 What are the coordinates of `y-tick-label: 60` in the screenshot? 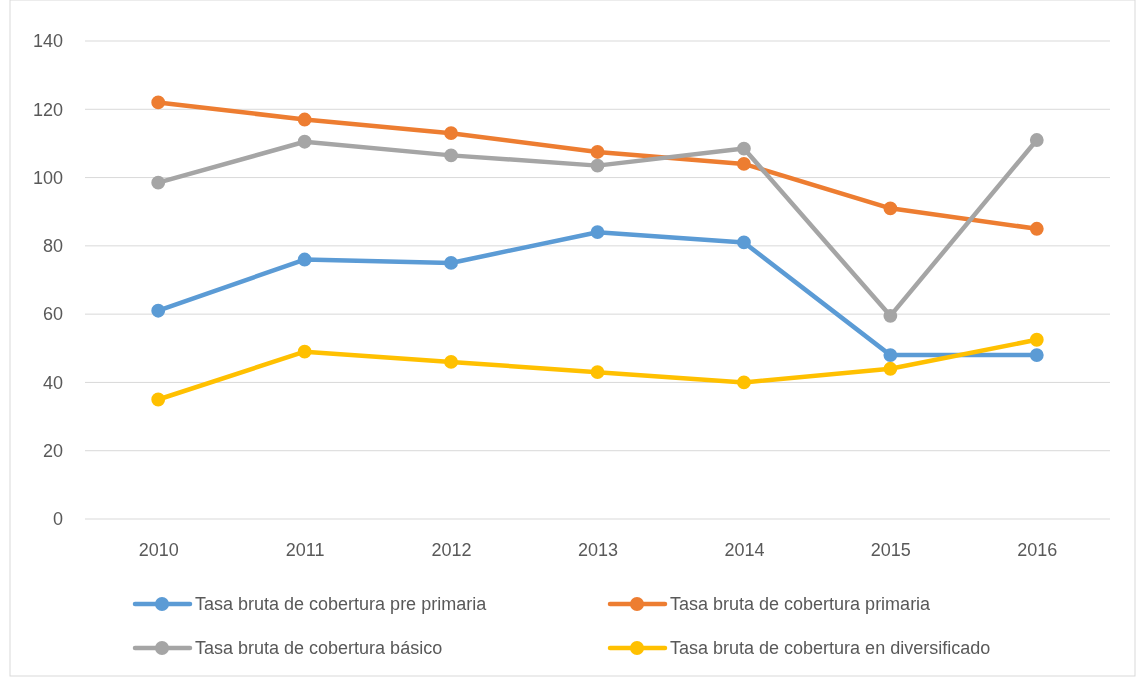 It's located at (52, 314).